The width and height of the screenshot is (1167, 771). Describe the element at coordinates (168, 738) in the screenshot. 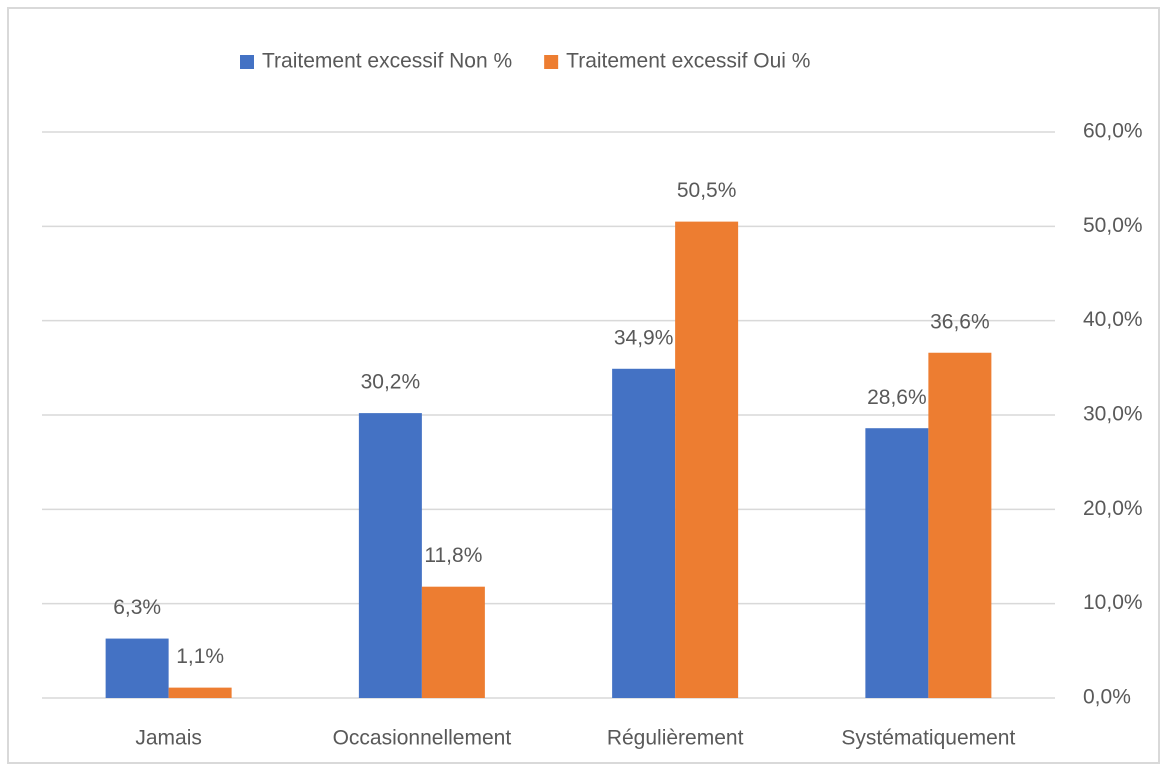

I see `x-tick-label: Jamais` at that location.